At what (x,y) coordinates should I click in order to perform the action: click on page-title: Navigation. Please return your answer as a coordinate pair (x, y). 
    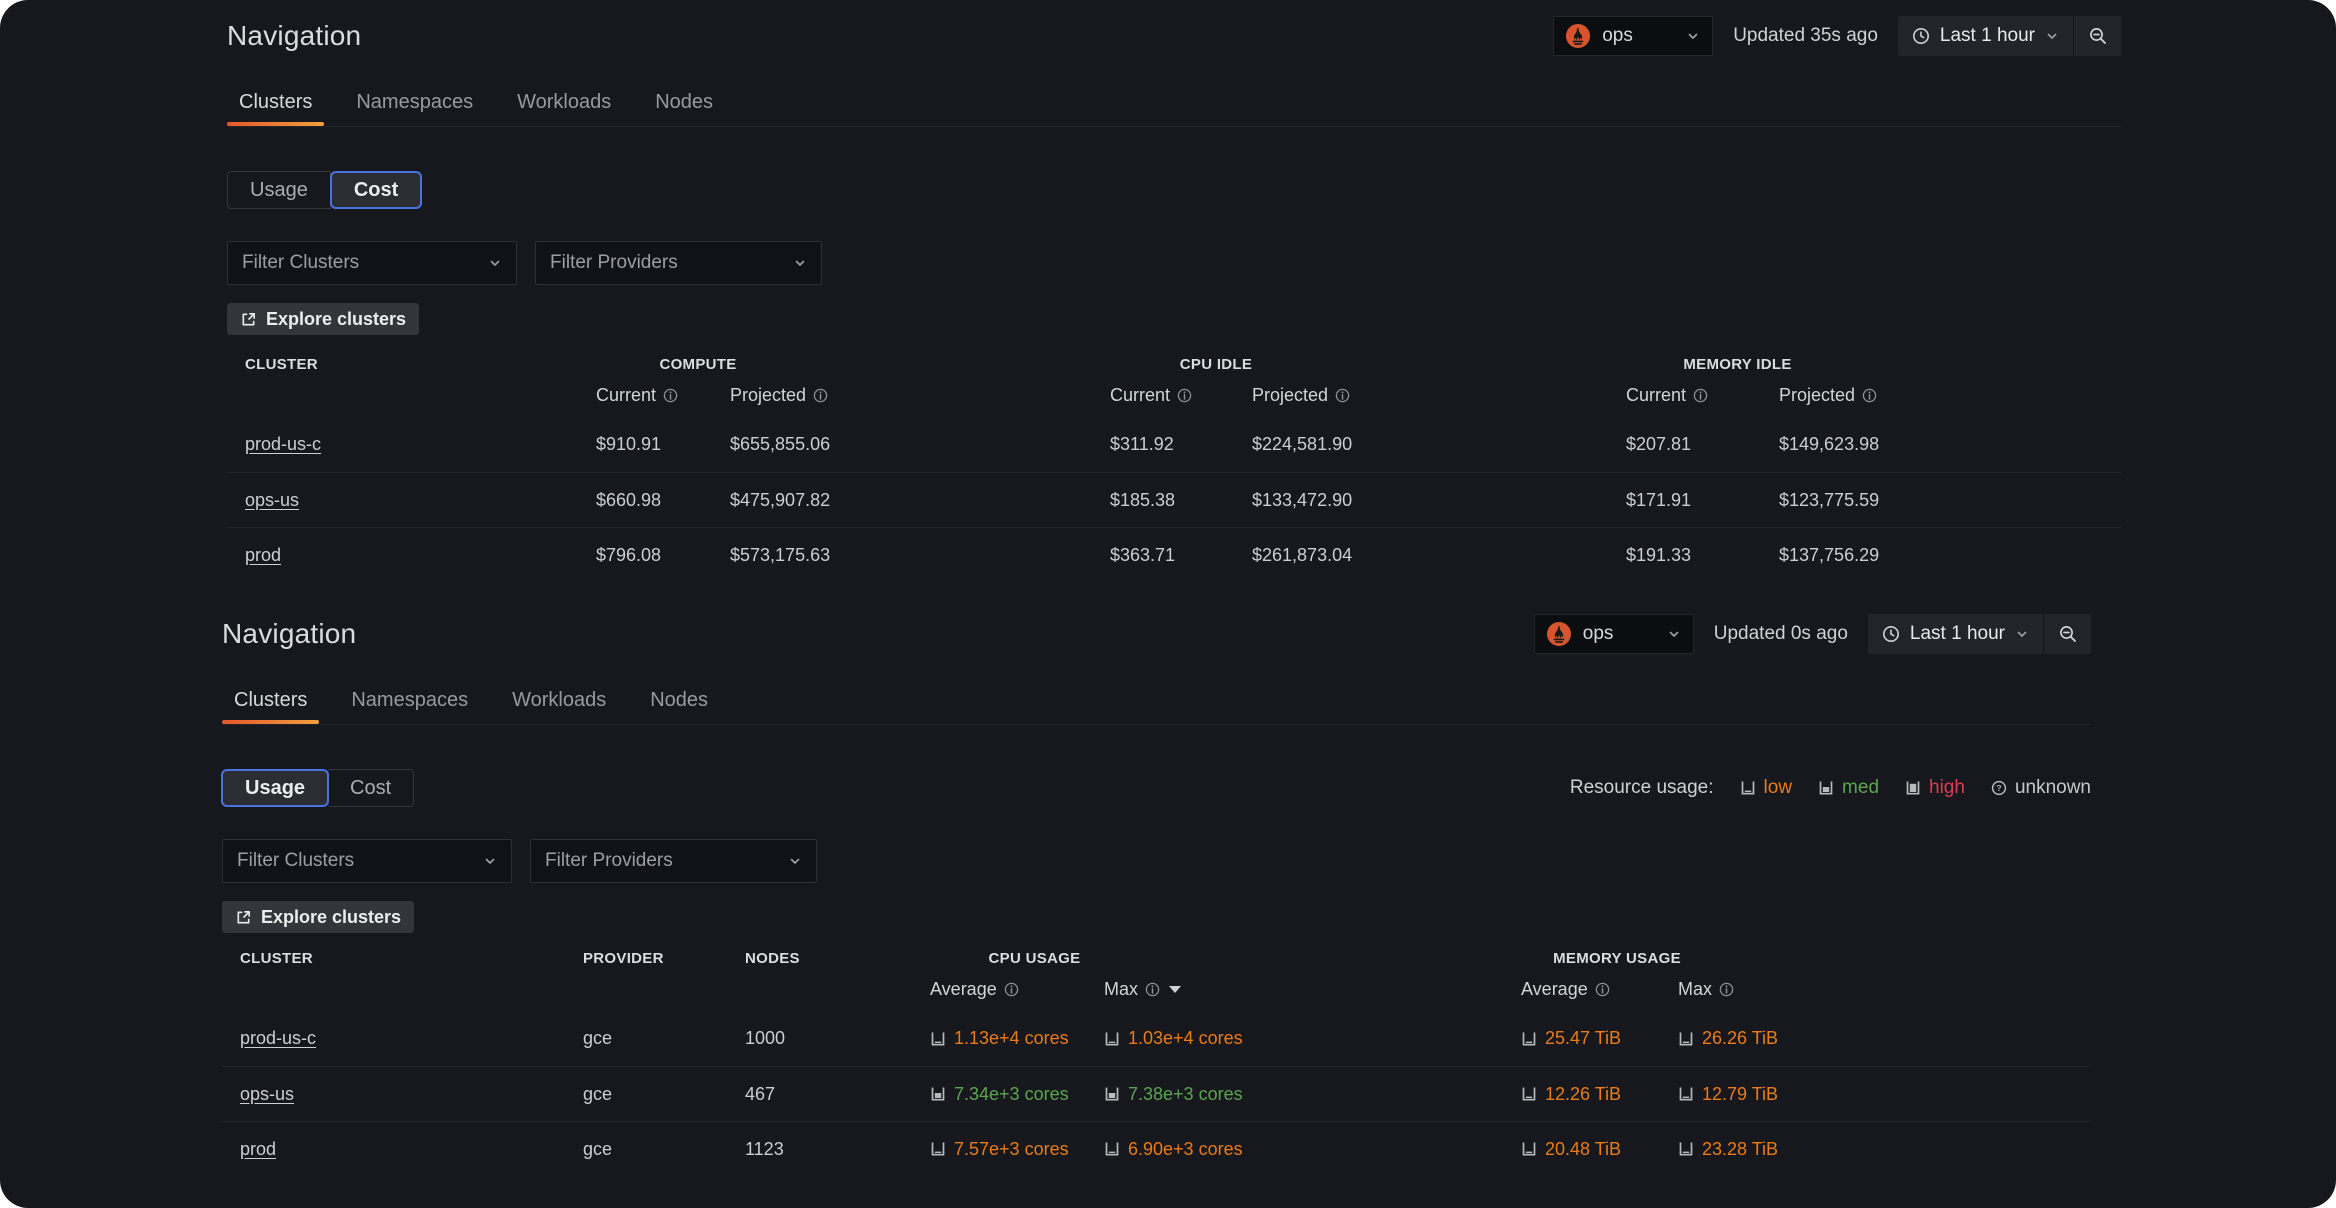
    Looking at the image, I should click on (289, 633).